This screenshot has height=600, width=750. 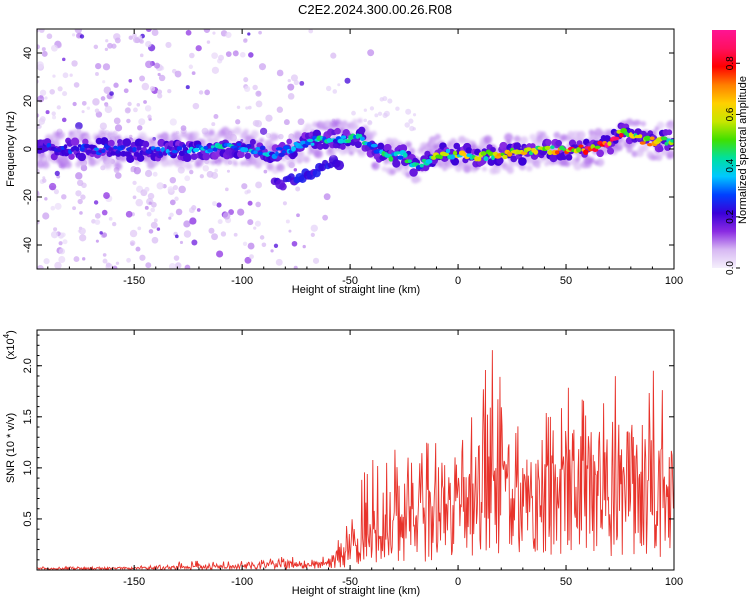 What do you see at coordinates (355, 151) in the screenshot?
I see `spectrogram-ridge-layer` at bounding box center [355, 151].